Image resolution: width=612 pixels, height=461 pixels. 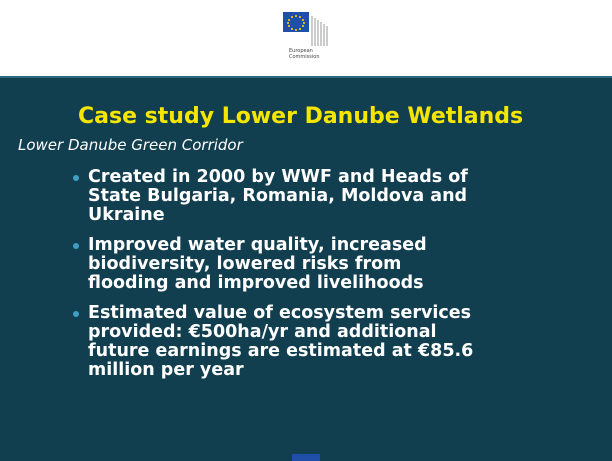 I want to click on logo-line: European, so click(x=301, y=51).